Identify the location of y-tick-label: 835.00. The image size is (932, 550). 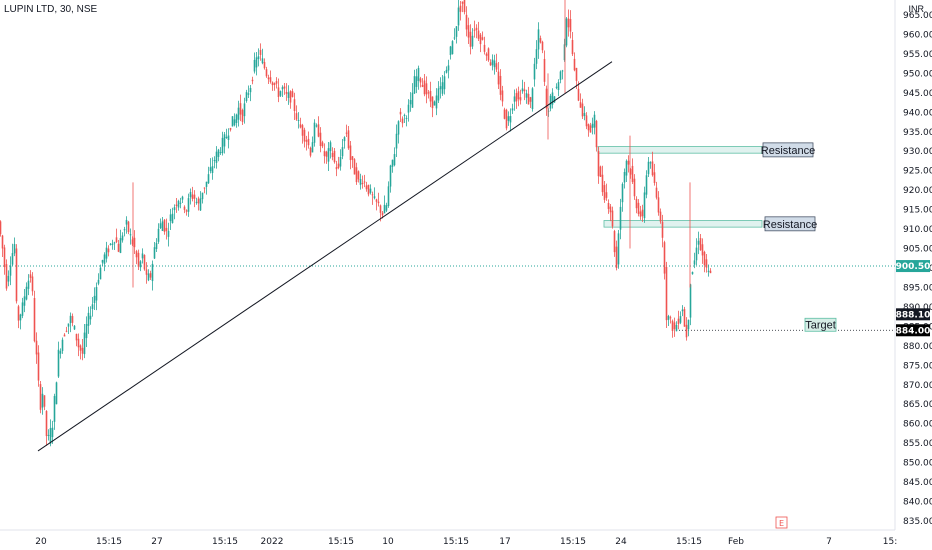
(917, 522).